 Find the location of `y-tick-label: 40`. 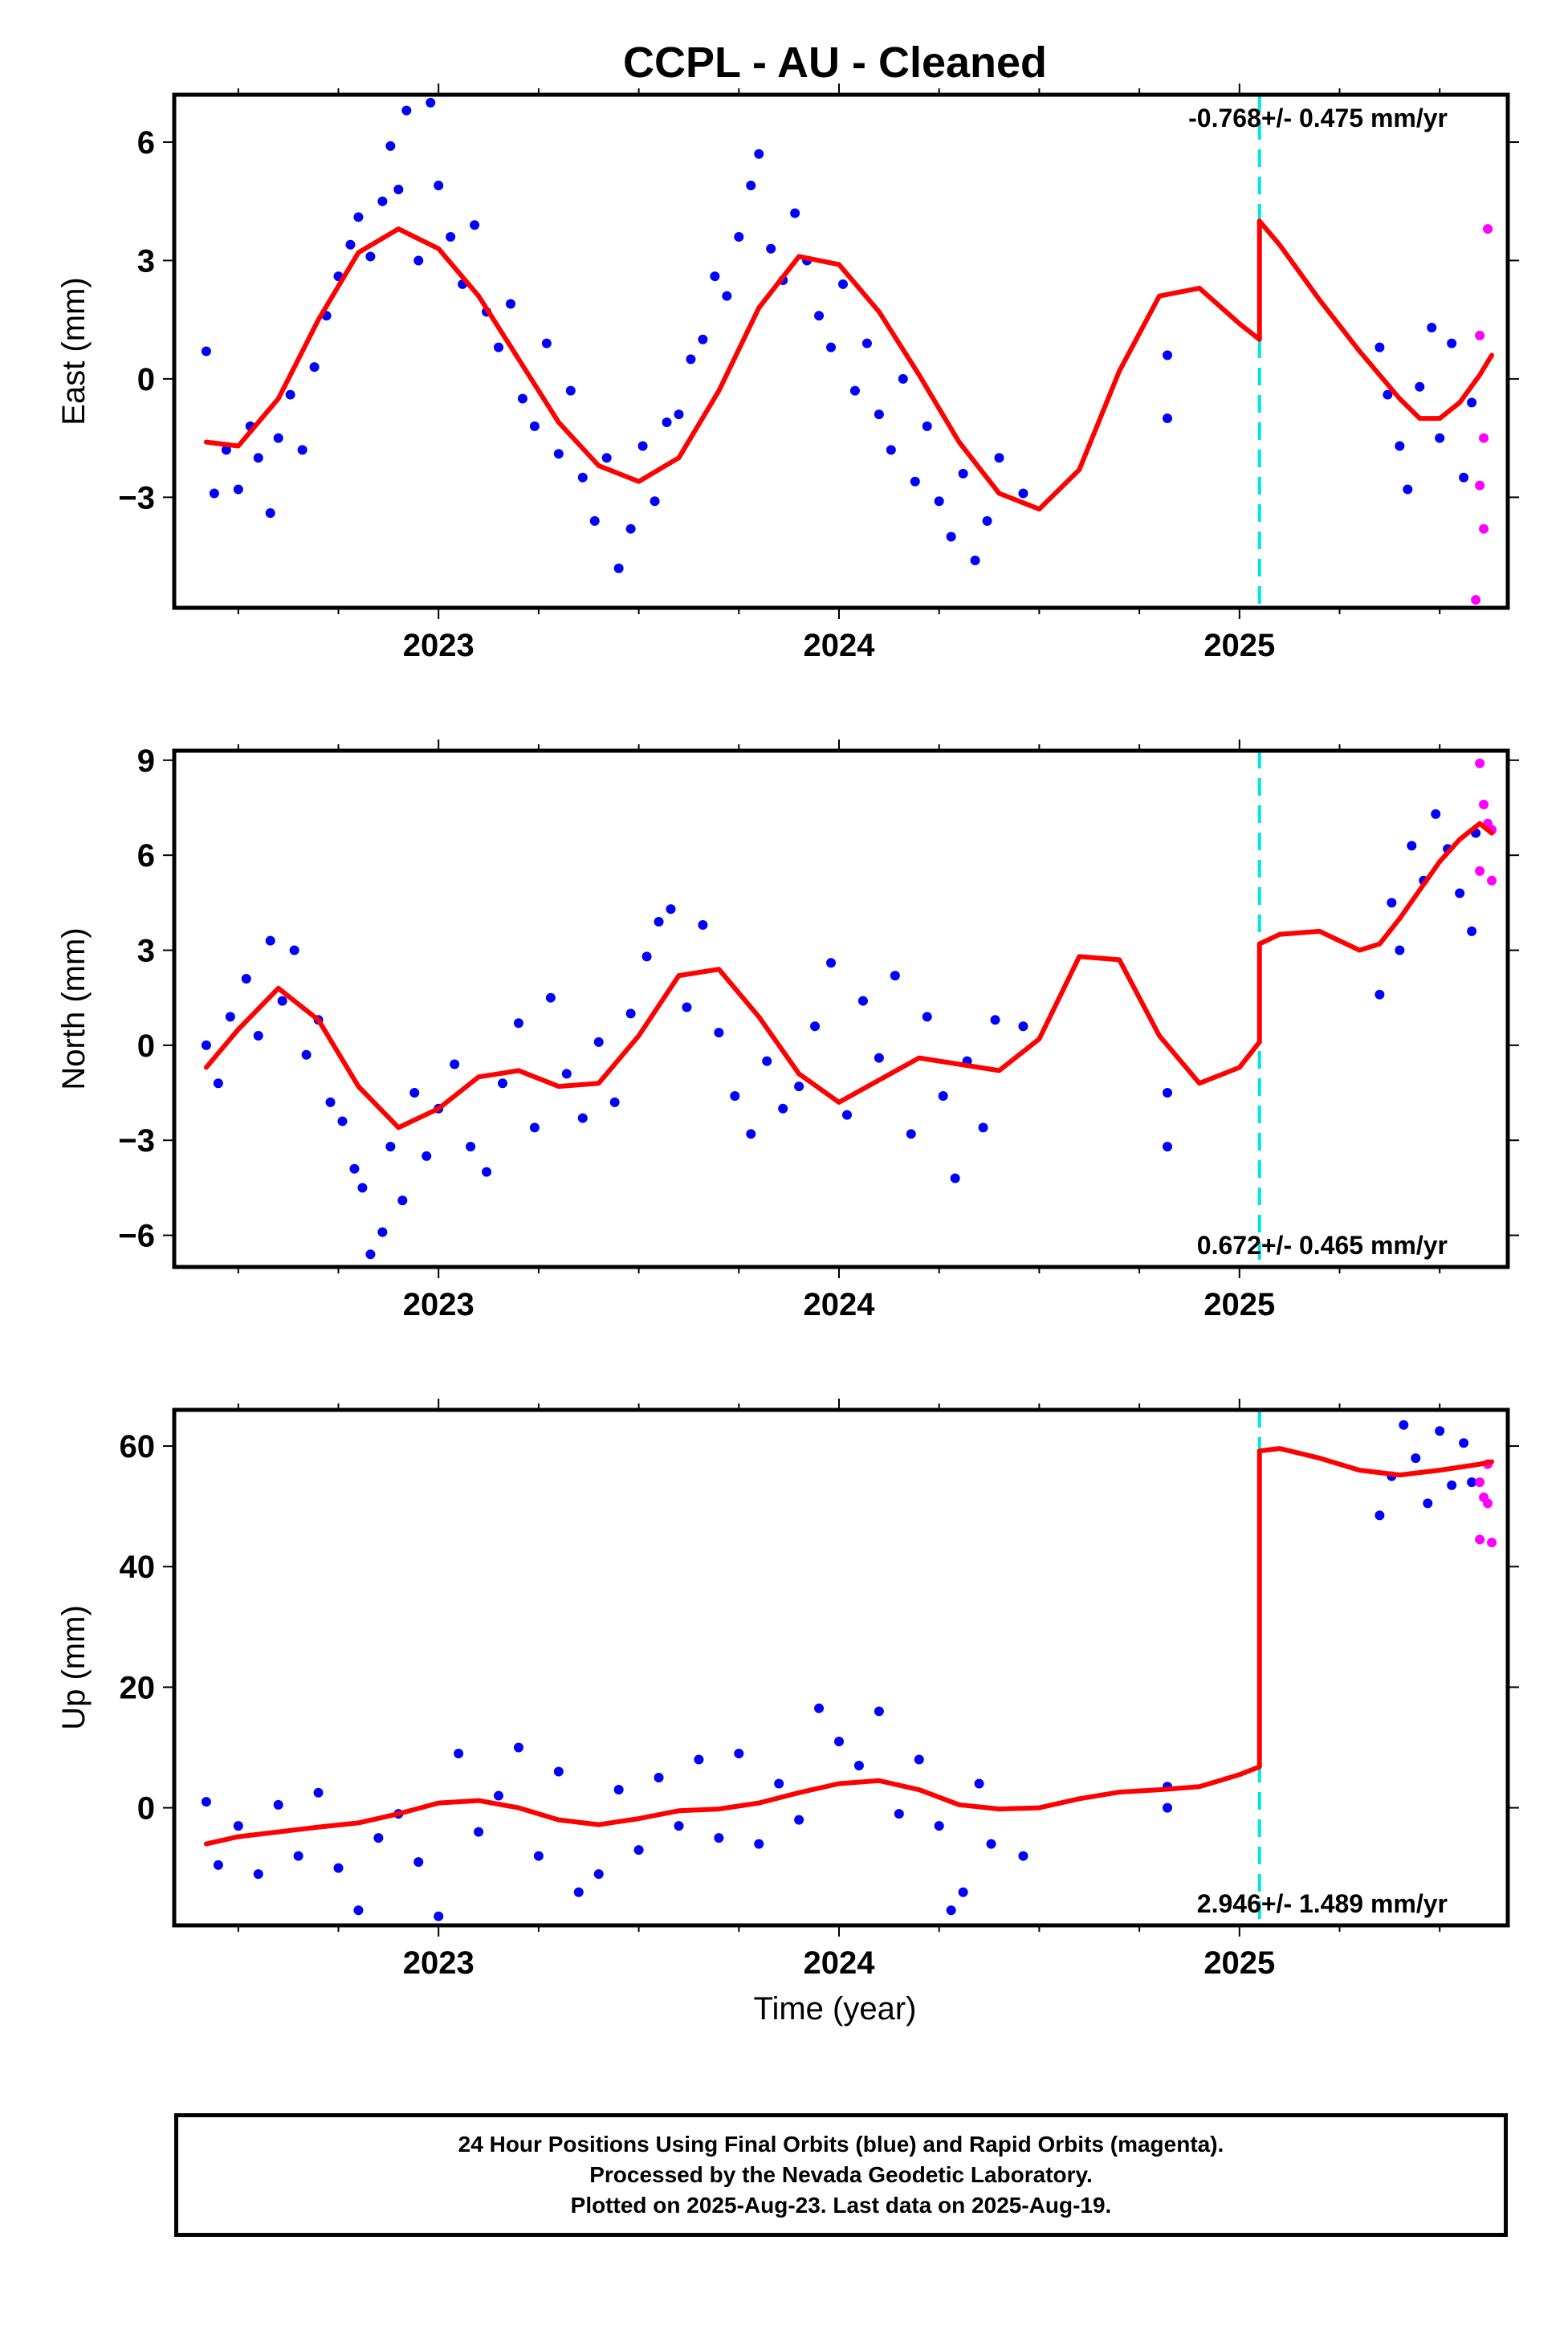

y-tick-label: 40 is located at coordinates (138, 1567).